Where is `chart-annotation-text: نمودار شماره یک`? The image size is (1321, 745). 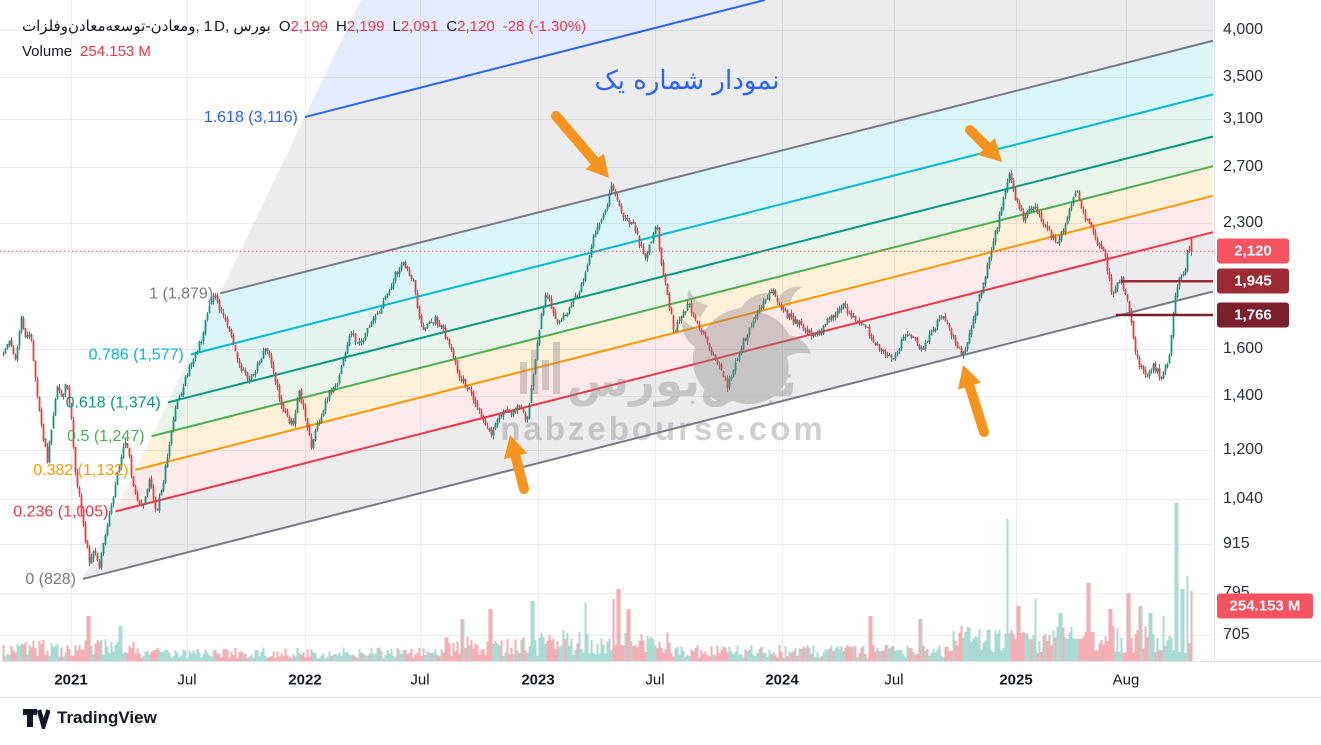 chart-annotation-text: نمودار شماره یک is located at coordinates (687, 81).